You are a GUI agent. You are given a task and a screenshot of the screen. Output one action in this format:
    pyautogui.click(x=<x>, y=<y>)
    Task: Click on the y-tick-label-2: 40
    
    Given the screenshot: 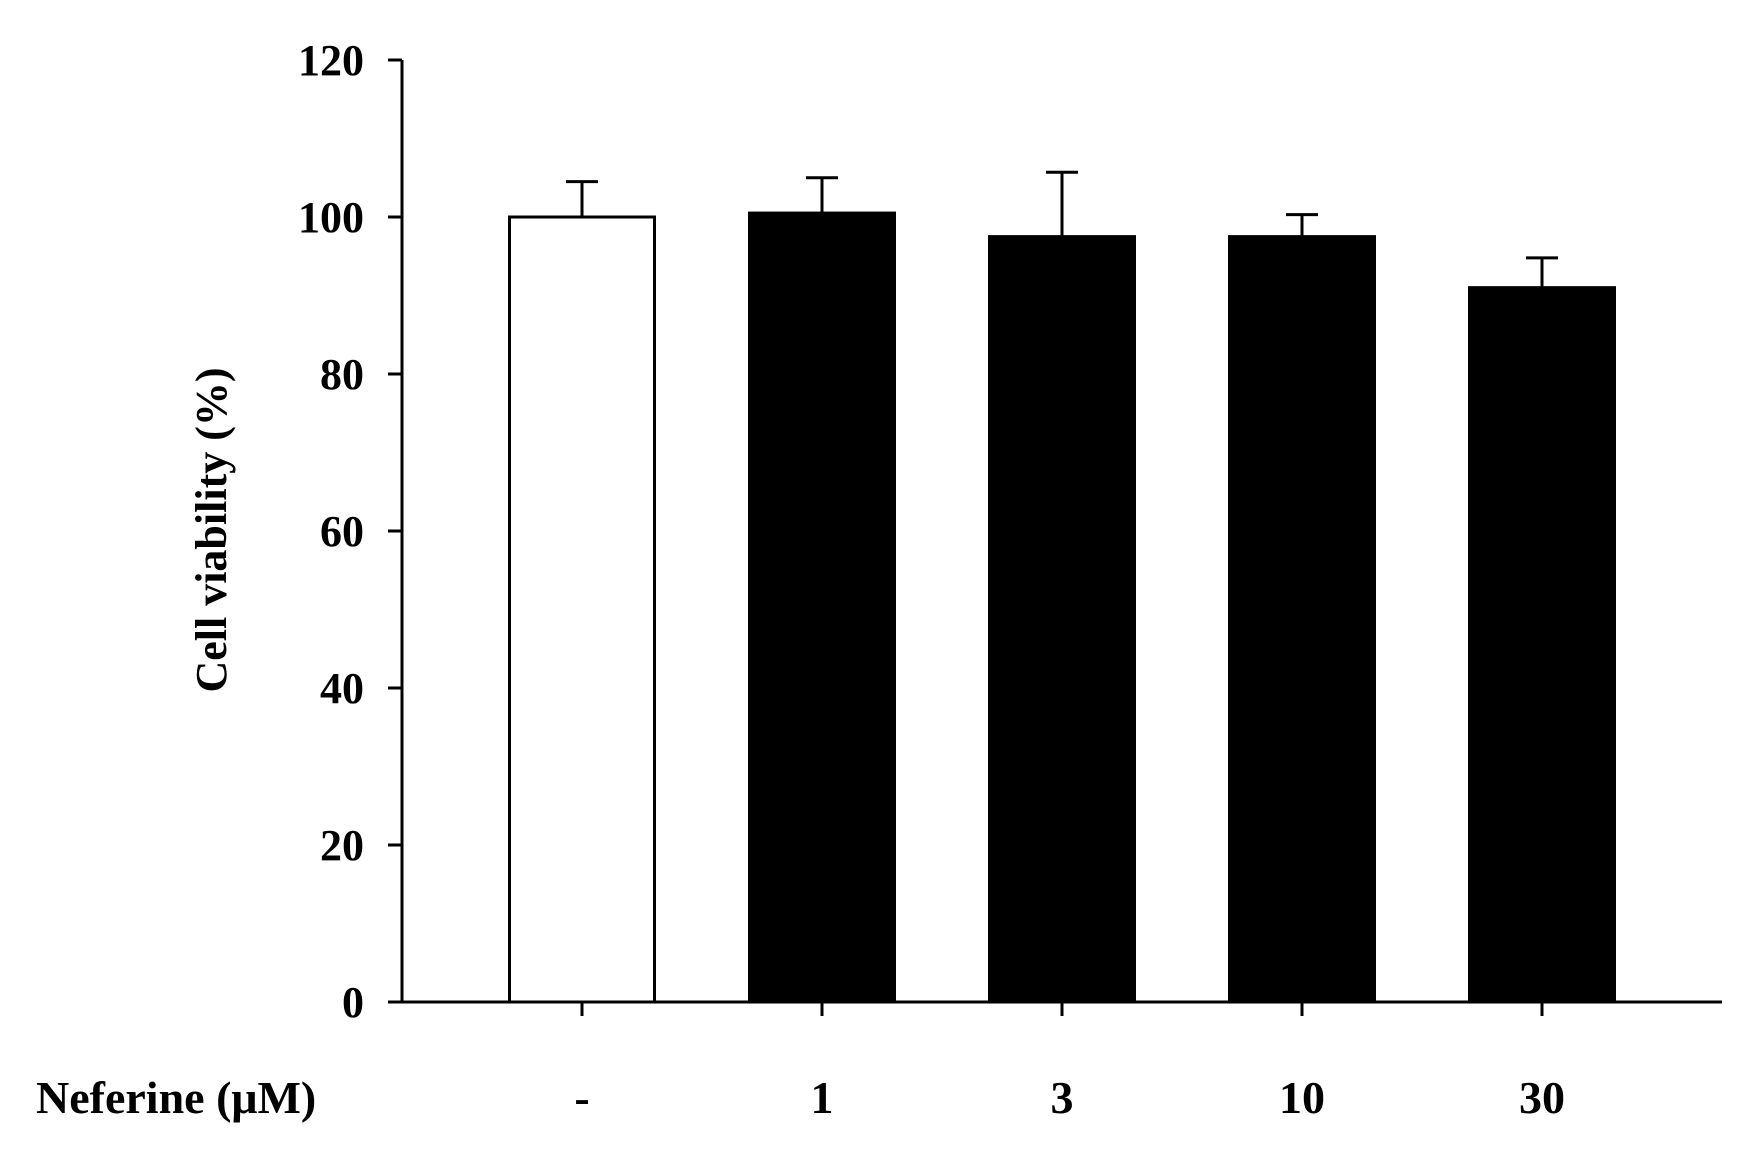 What is the action you would take?
    pyautogui.click(x=342, y=688)
    